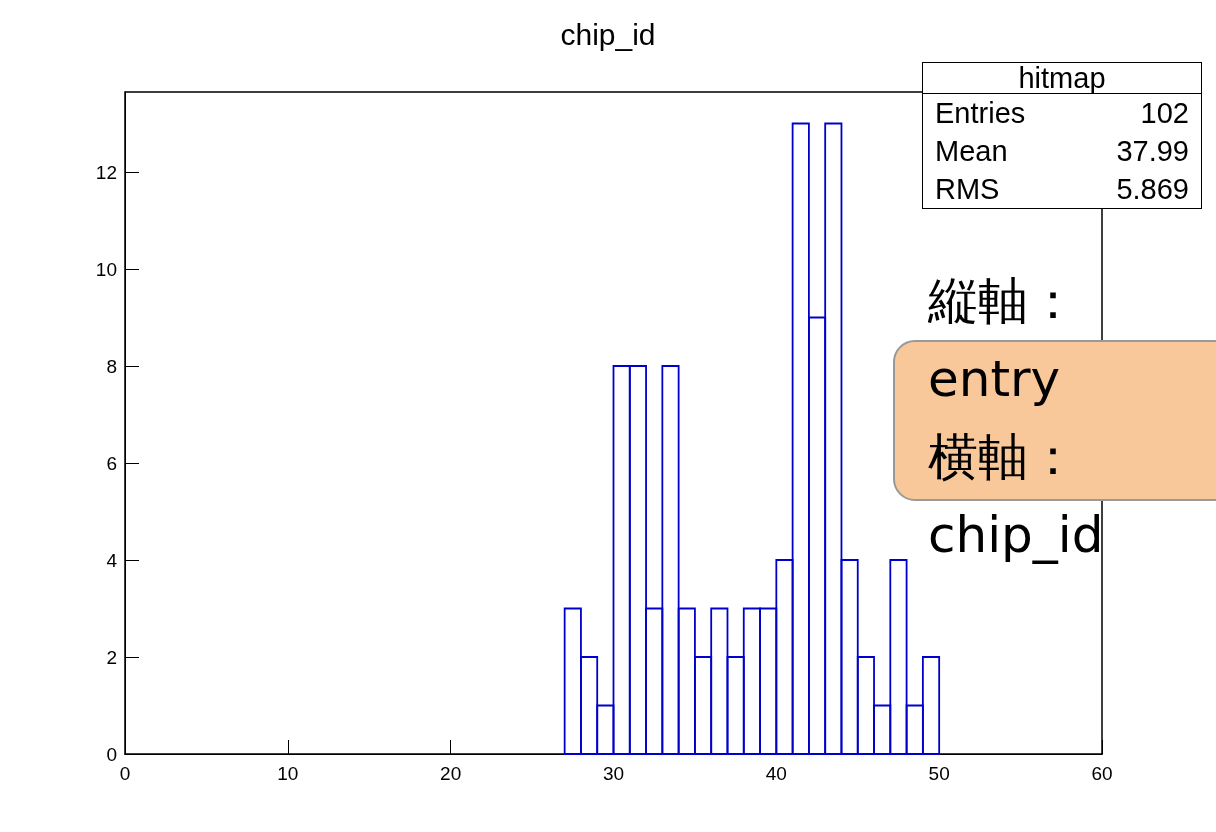  I want to click on chart-title: chip_id, so click(608, 34).